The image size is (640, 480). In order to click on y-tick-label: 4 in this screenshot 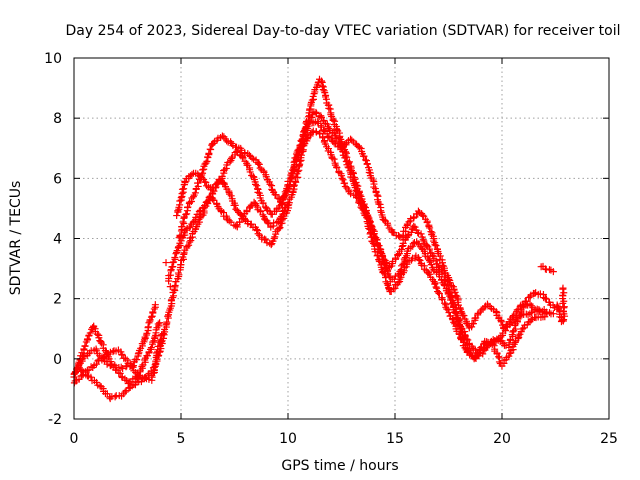, I will do `click(57, 240)`.